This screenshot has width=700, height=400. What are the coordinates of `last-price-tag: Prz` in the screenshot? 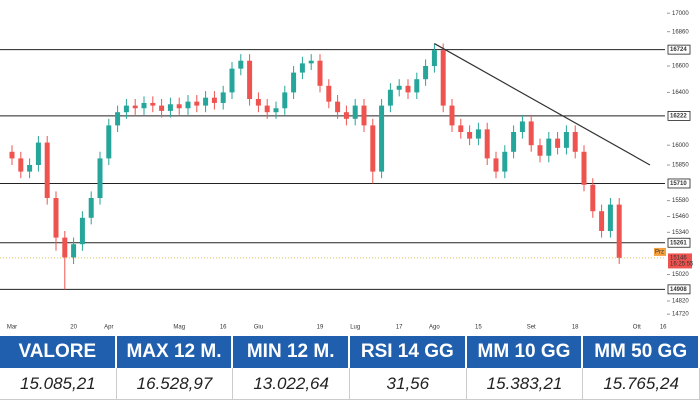 It's located at (659, 253).